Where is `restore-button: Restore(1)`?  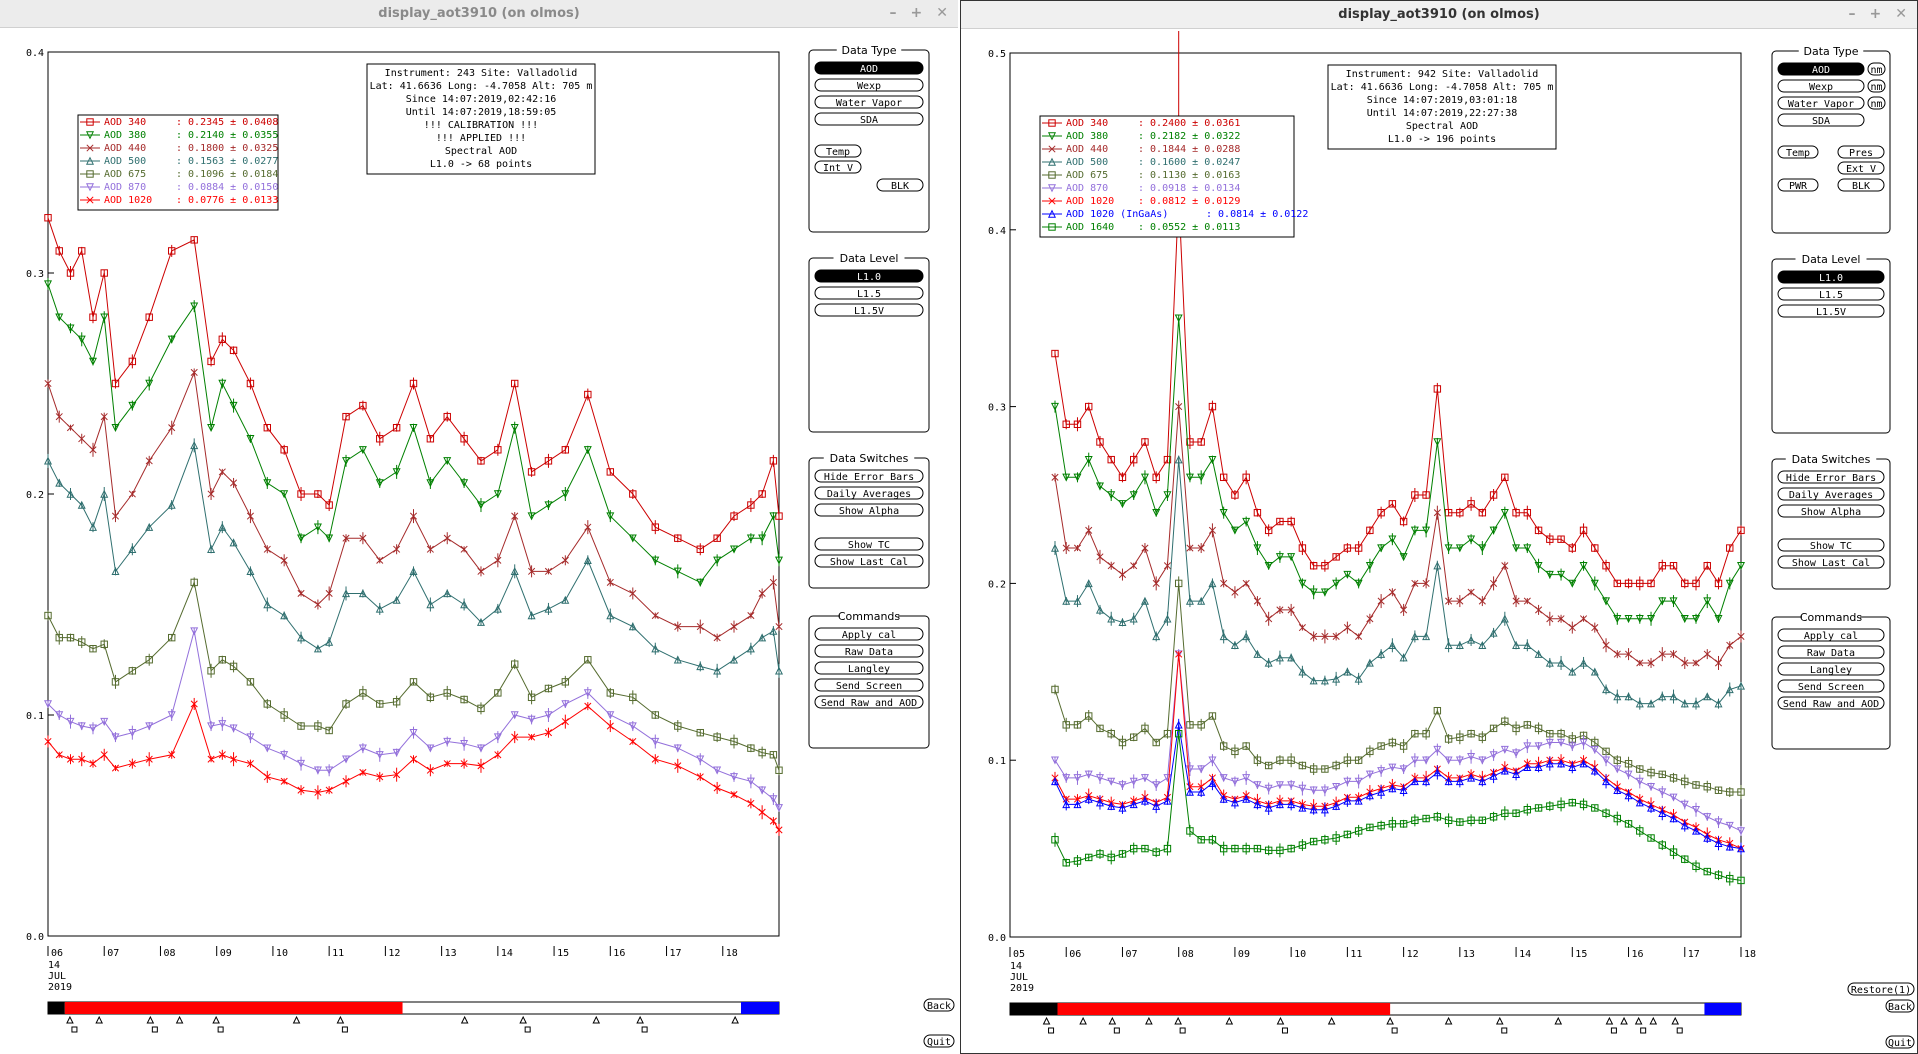 restore-button: Restore(1) is located at coordinates (1881, 989).